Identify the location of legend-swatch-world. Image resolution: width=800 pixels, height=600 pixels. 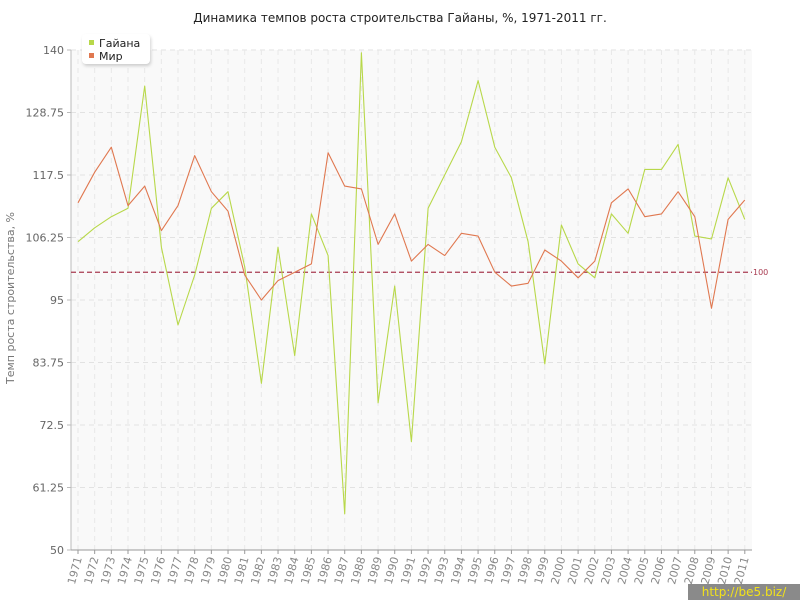
(91, 55).